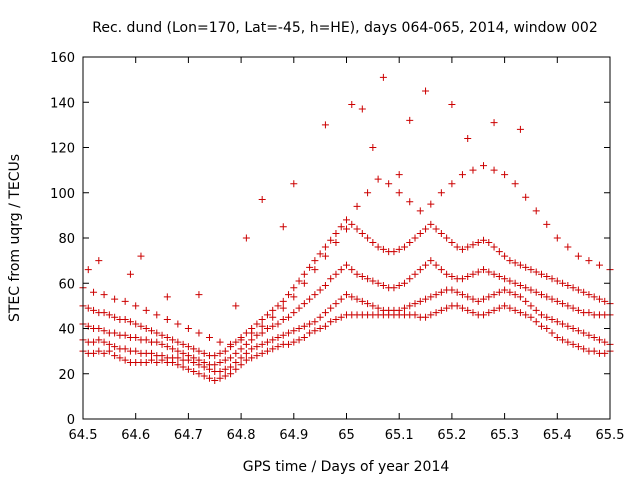  I want to click on x-tick-label: 65.5, so click(610, 435).